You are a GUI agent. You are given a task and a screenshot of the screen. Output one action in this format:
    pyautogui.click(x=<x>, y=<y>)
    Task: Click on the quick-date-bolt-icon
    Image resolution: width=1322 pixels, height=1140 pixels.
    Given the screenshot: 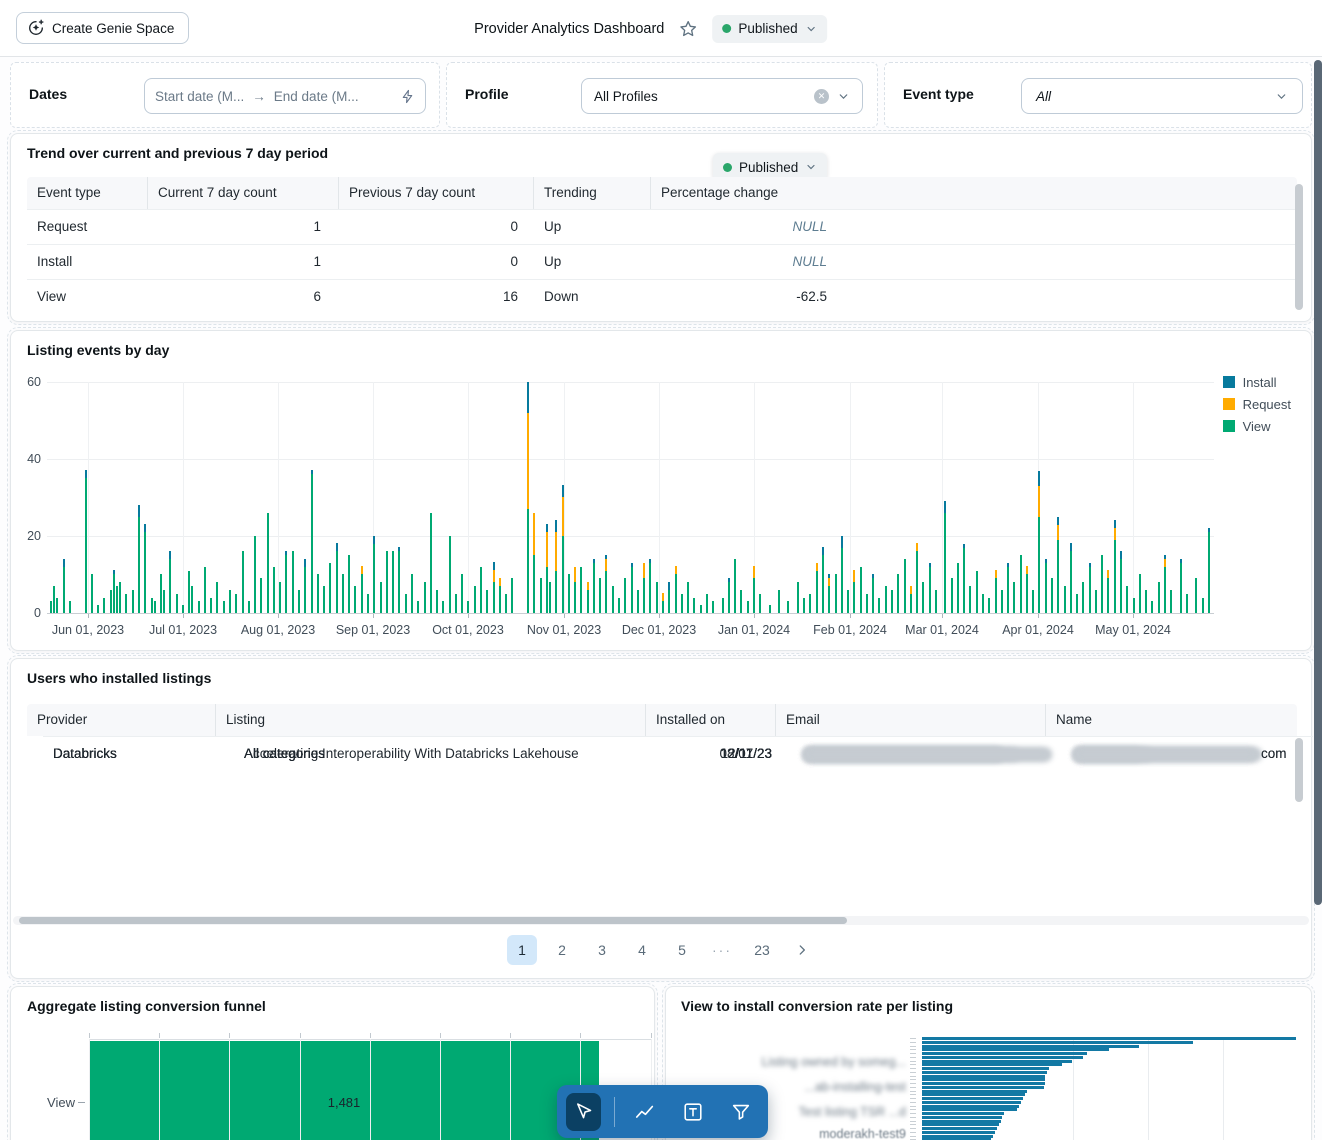 What is the action you would take?
    pyautogui.click(x=407, y=96)
    